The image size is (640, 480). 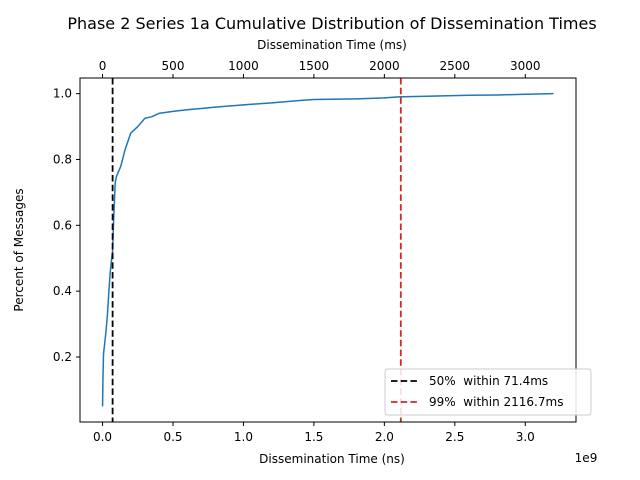 What do you see at coordinates (19, 249) in the screenshot?
I see `y-axis-label: Percent of Messages` at bounding box center [19, 249].